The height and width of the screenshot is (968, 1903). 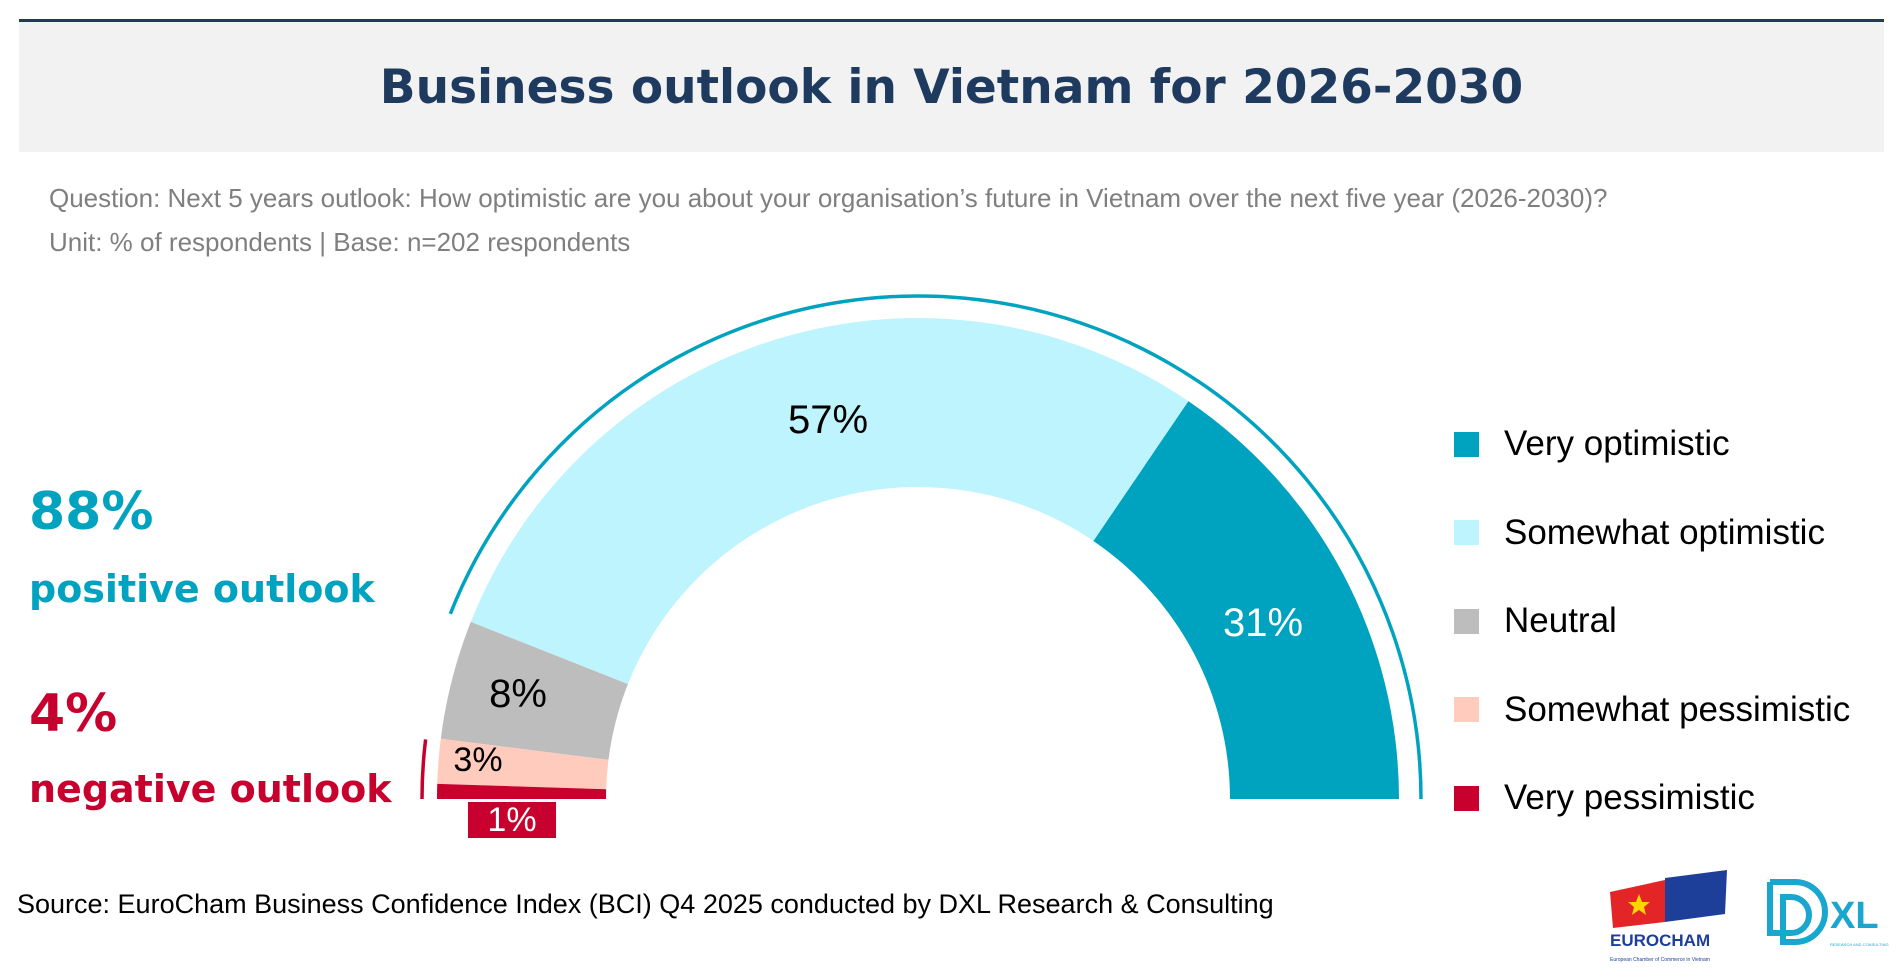 I want to click on data-label: 31%, so click(x=1263, y=623).